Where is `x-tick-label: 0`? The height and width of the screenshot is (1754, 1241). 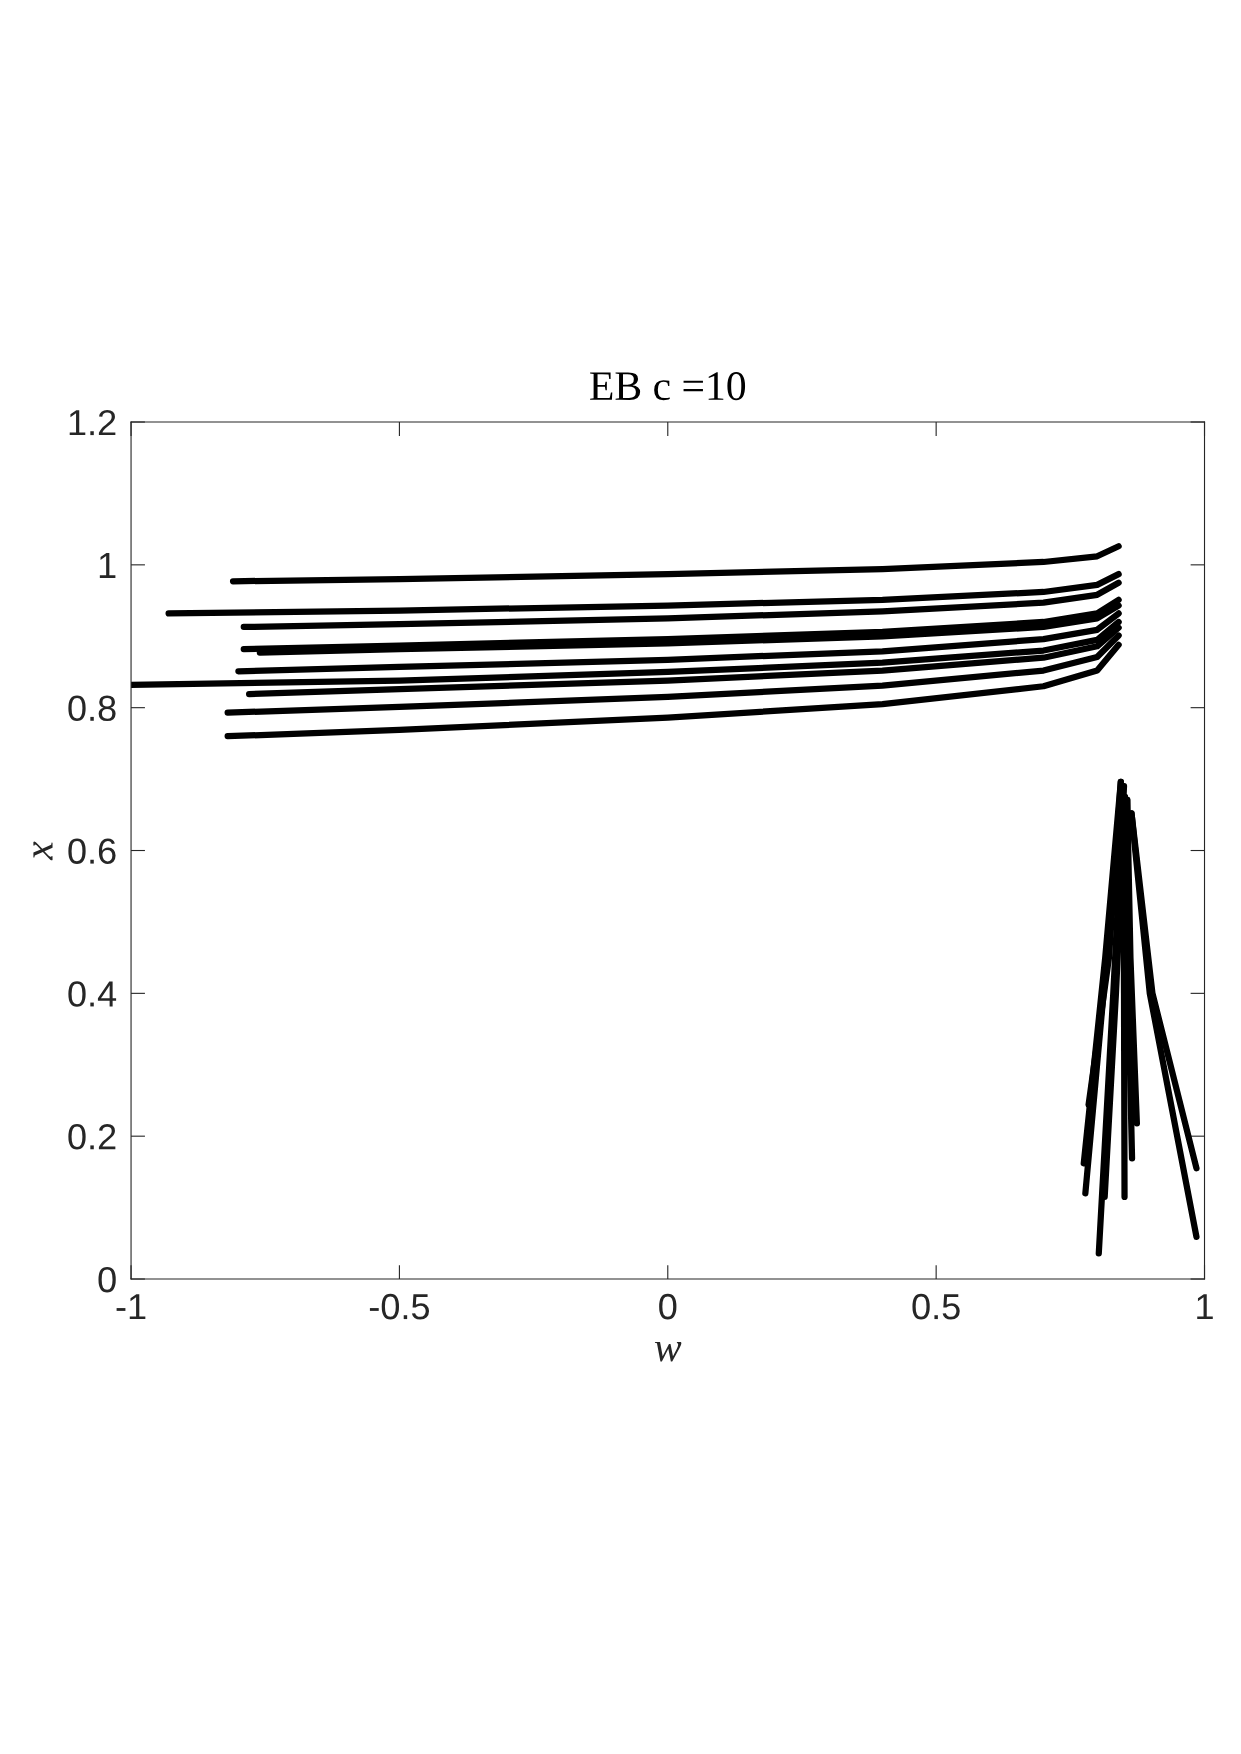 x-tick-label: 0 is located at coordinates (668, 1306).